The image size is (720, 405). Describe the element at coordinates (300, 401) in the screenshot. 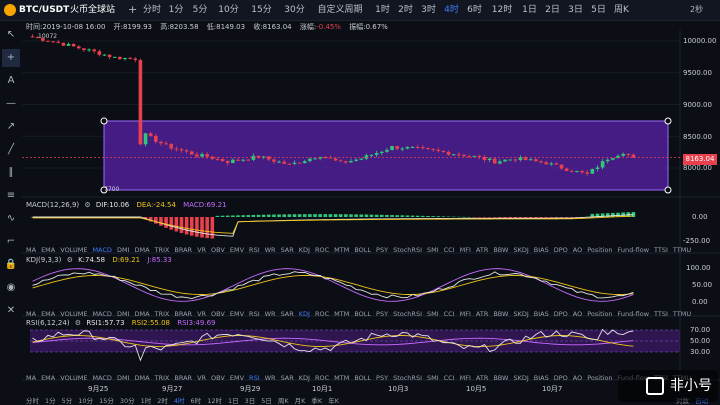

I see `bottom-timeframe-15: 月K` at that location.